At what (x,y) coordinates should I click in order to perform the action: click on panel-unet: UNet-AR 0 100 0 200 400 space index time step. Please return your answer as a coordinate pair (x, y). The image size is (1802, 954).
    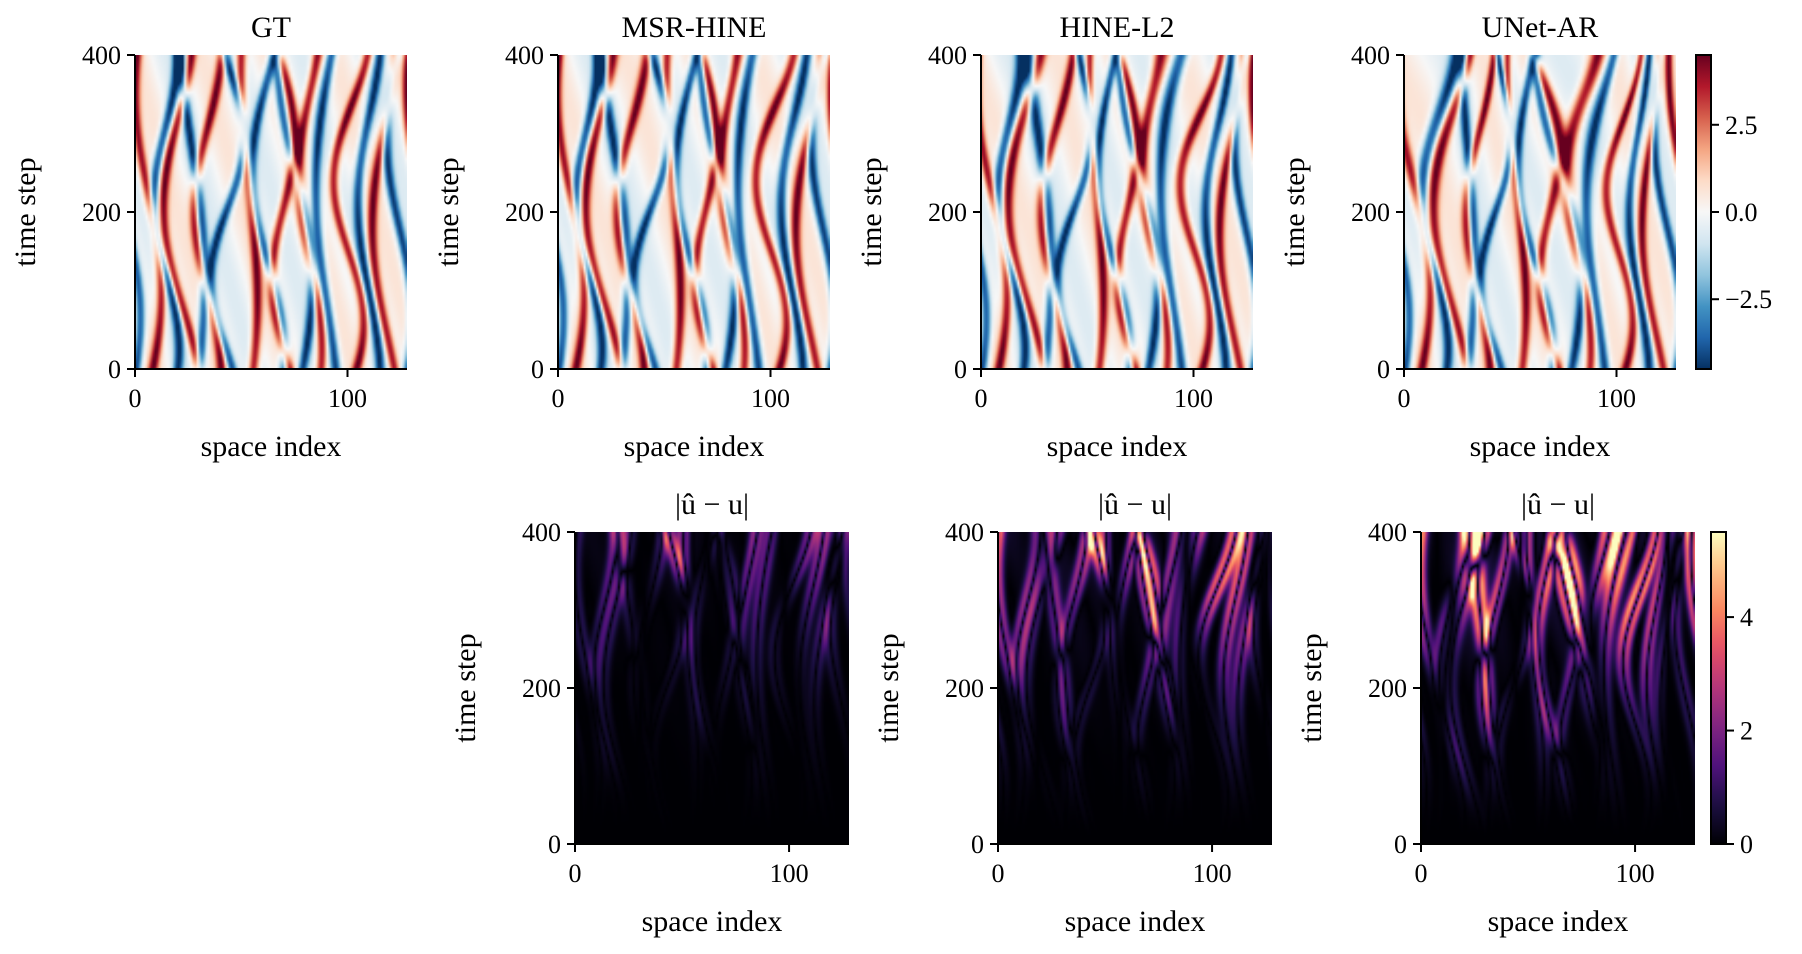
    Looking at the image, I should click on (1477, 237).